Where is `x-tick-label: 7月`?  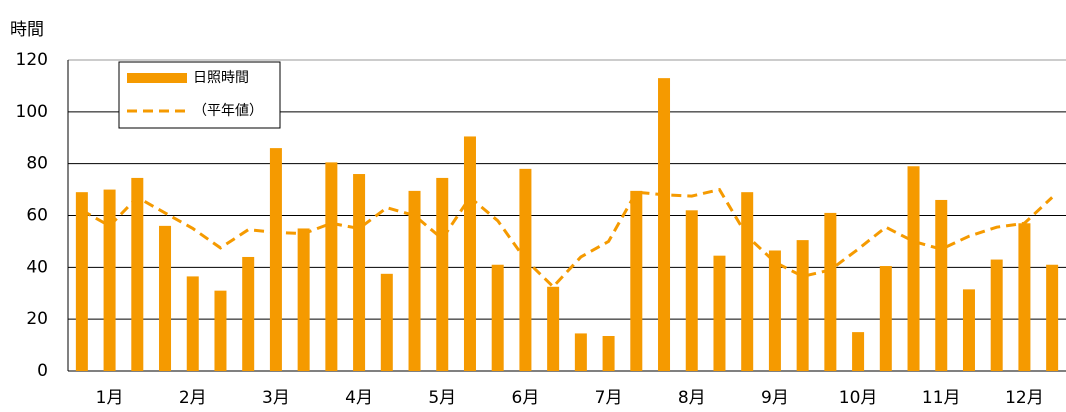 x-tick-label: 7月 is located at coordinates (609, 398).